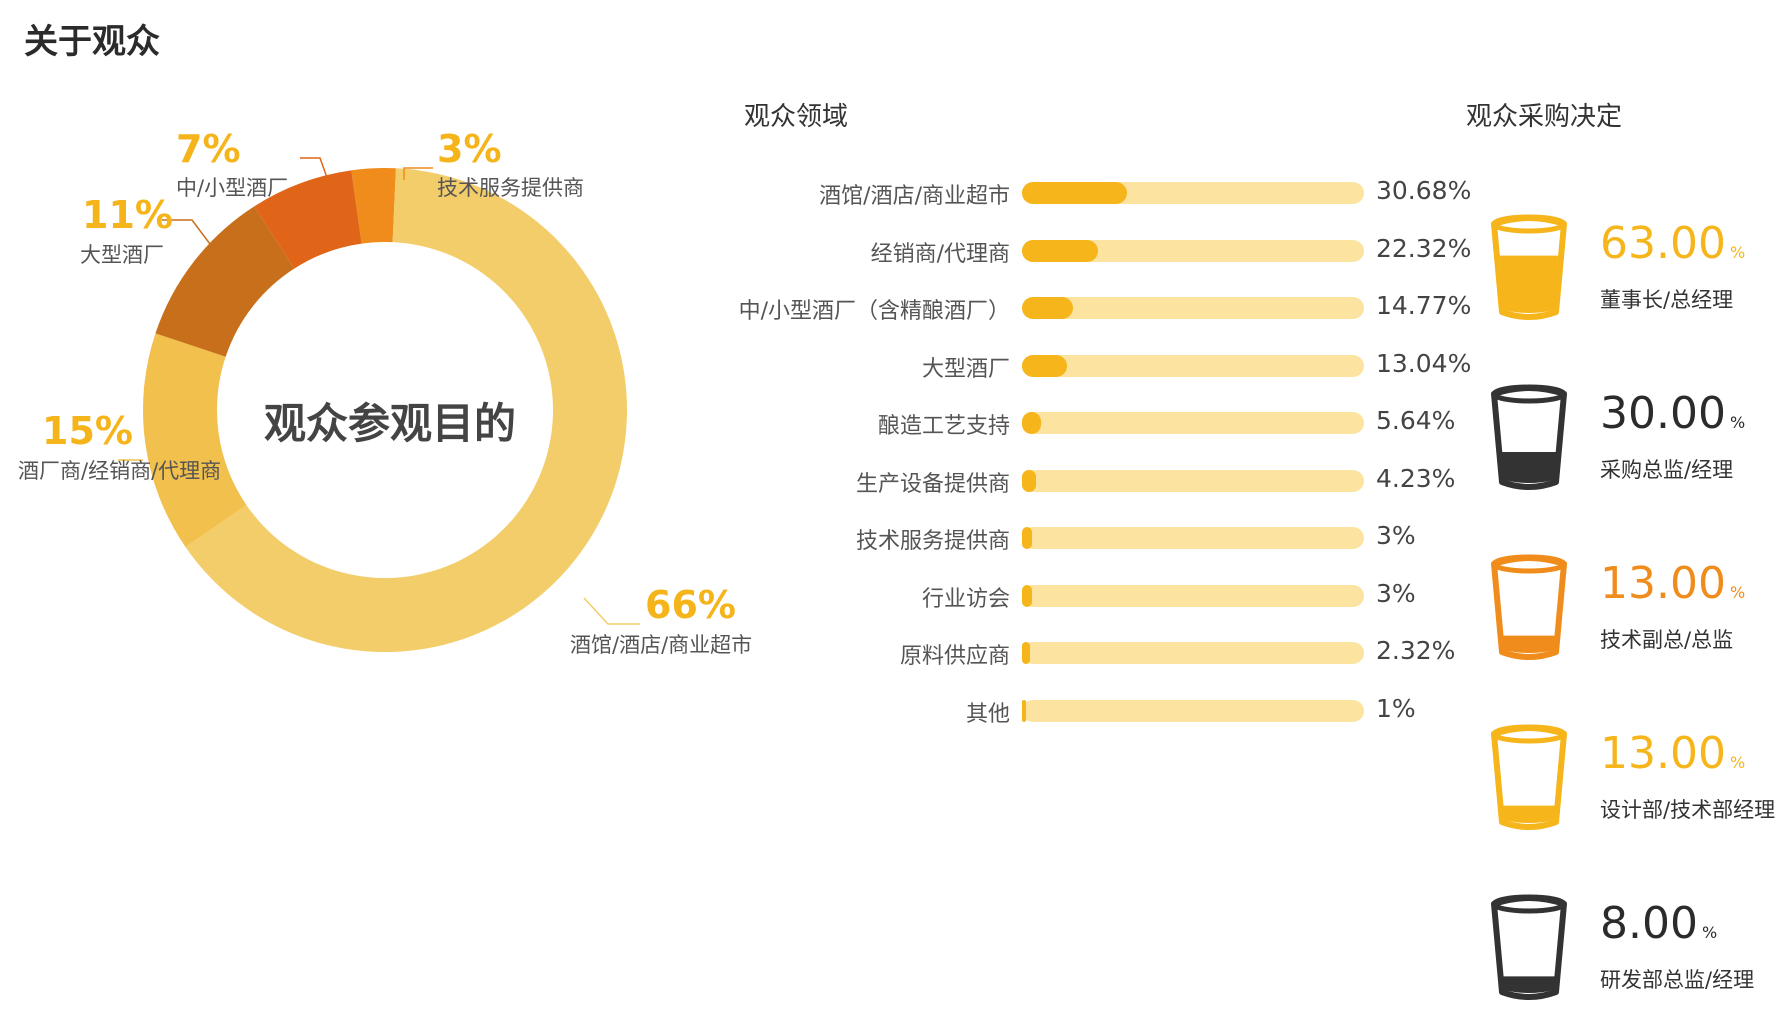  Describe the element at coordinates (932, 484) in the screenshot. I see `bar-category-label: 生产设备提供商` at that location.